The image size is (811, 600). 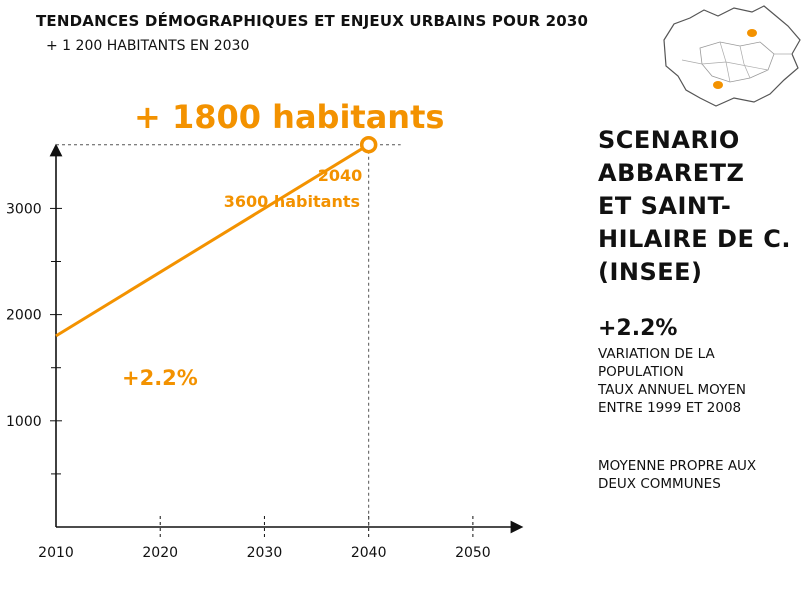 What do you see at coordinates (368, 144) in the screenshot?
I see `highlight-point` at bounding box center [368, 144].